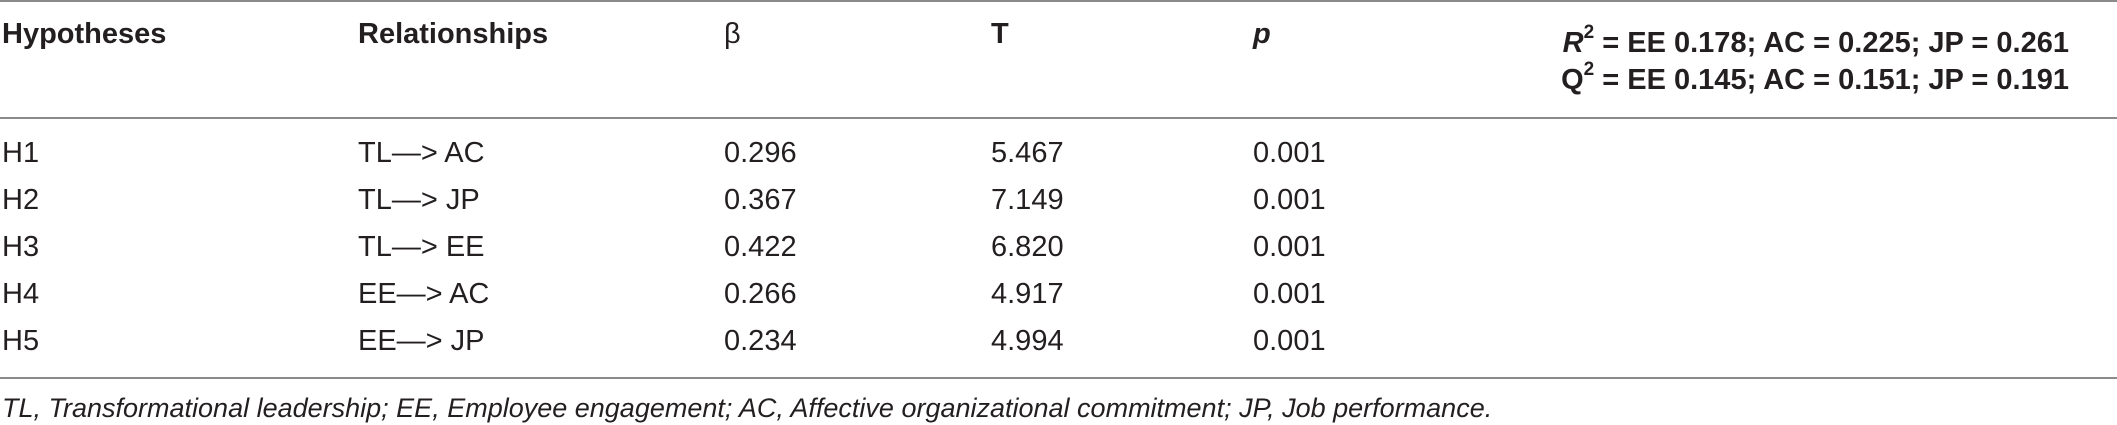  What do you see at coordinates (21, 294) in the screenshot?
I see `row-4-hypothesis: H4` at bounding box center [21, 294].